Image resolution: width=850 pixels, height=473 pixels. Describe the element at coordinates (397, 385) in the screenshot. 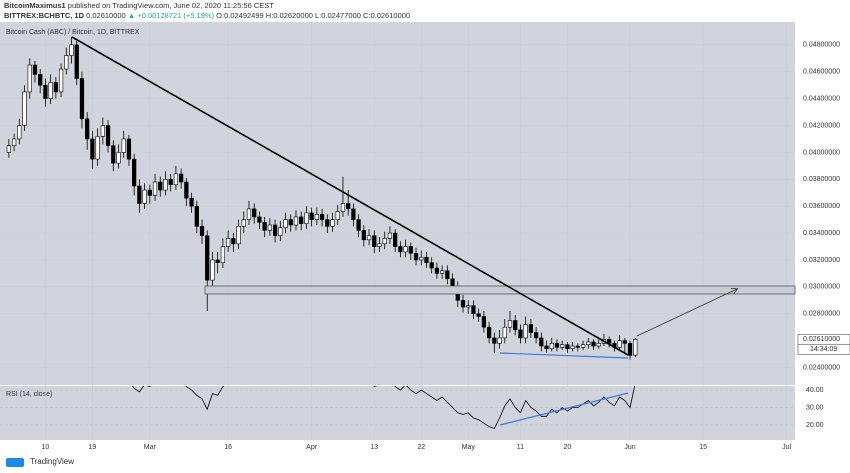

I see `pane-divider` at that location.